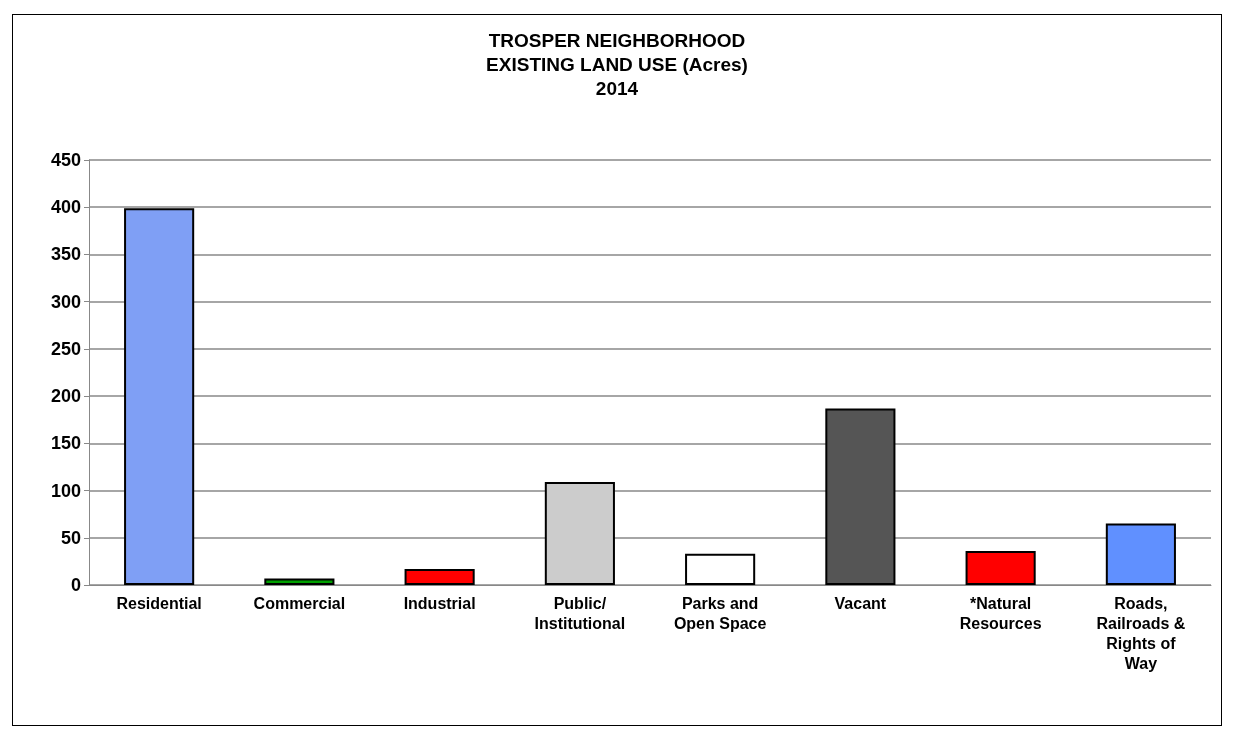 The image size is (1237, 732). Describe the element at coordinates (70, 537) in the screenshot. I see `y-tick-label: 50` at that location.